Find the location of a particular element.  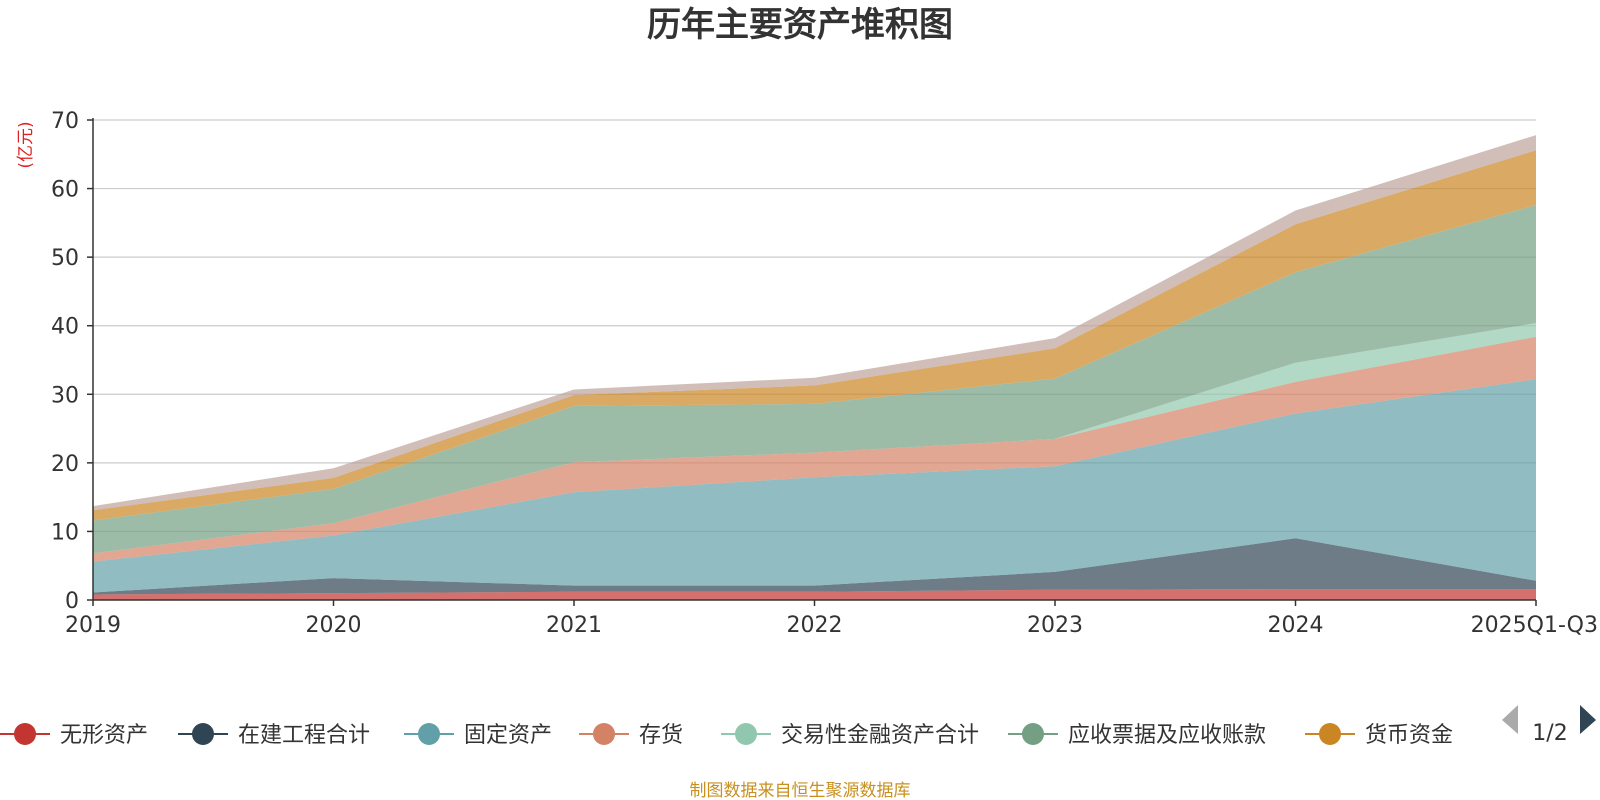

y-tick-label: 60 is located at coordinates (65, 190).